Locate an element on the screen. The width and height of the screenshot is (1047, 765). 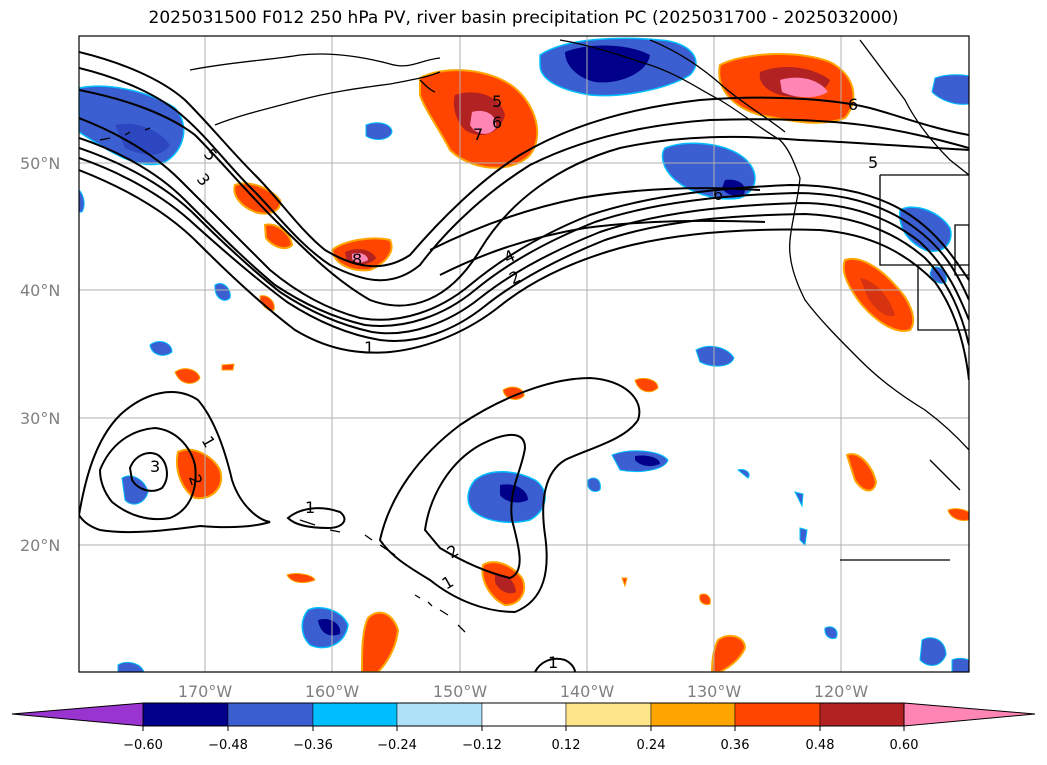
lon-label-150w: 150°W is located at coordinates (460, 691).